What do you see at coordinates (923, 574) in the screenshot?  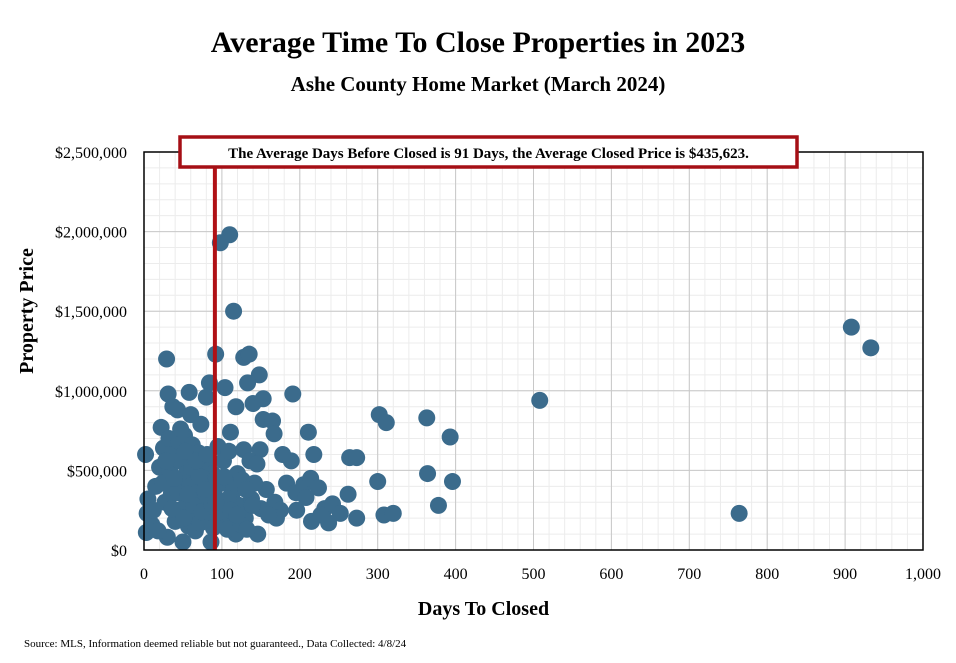 I see `x-tick-label: 1,000` at bounding box center [923, 574].